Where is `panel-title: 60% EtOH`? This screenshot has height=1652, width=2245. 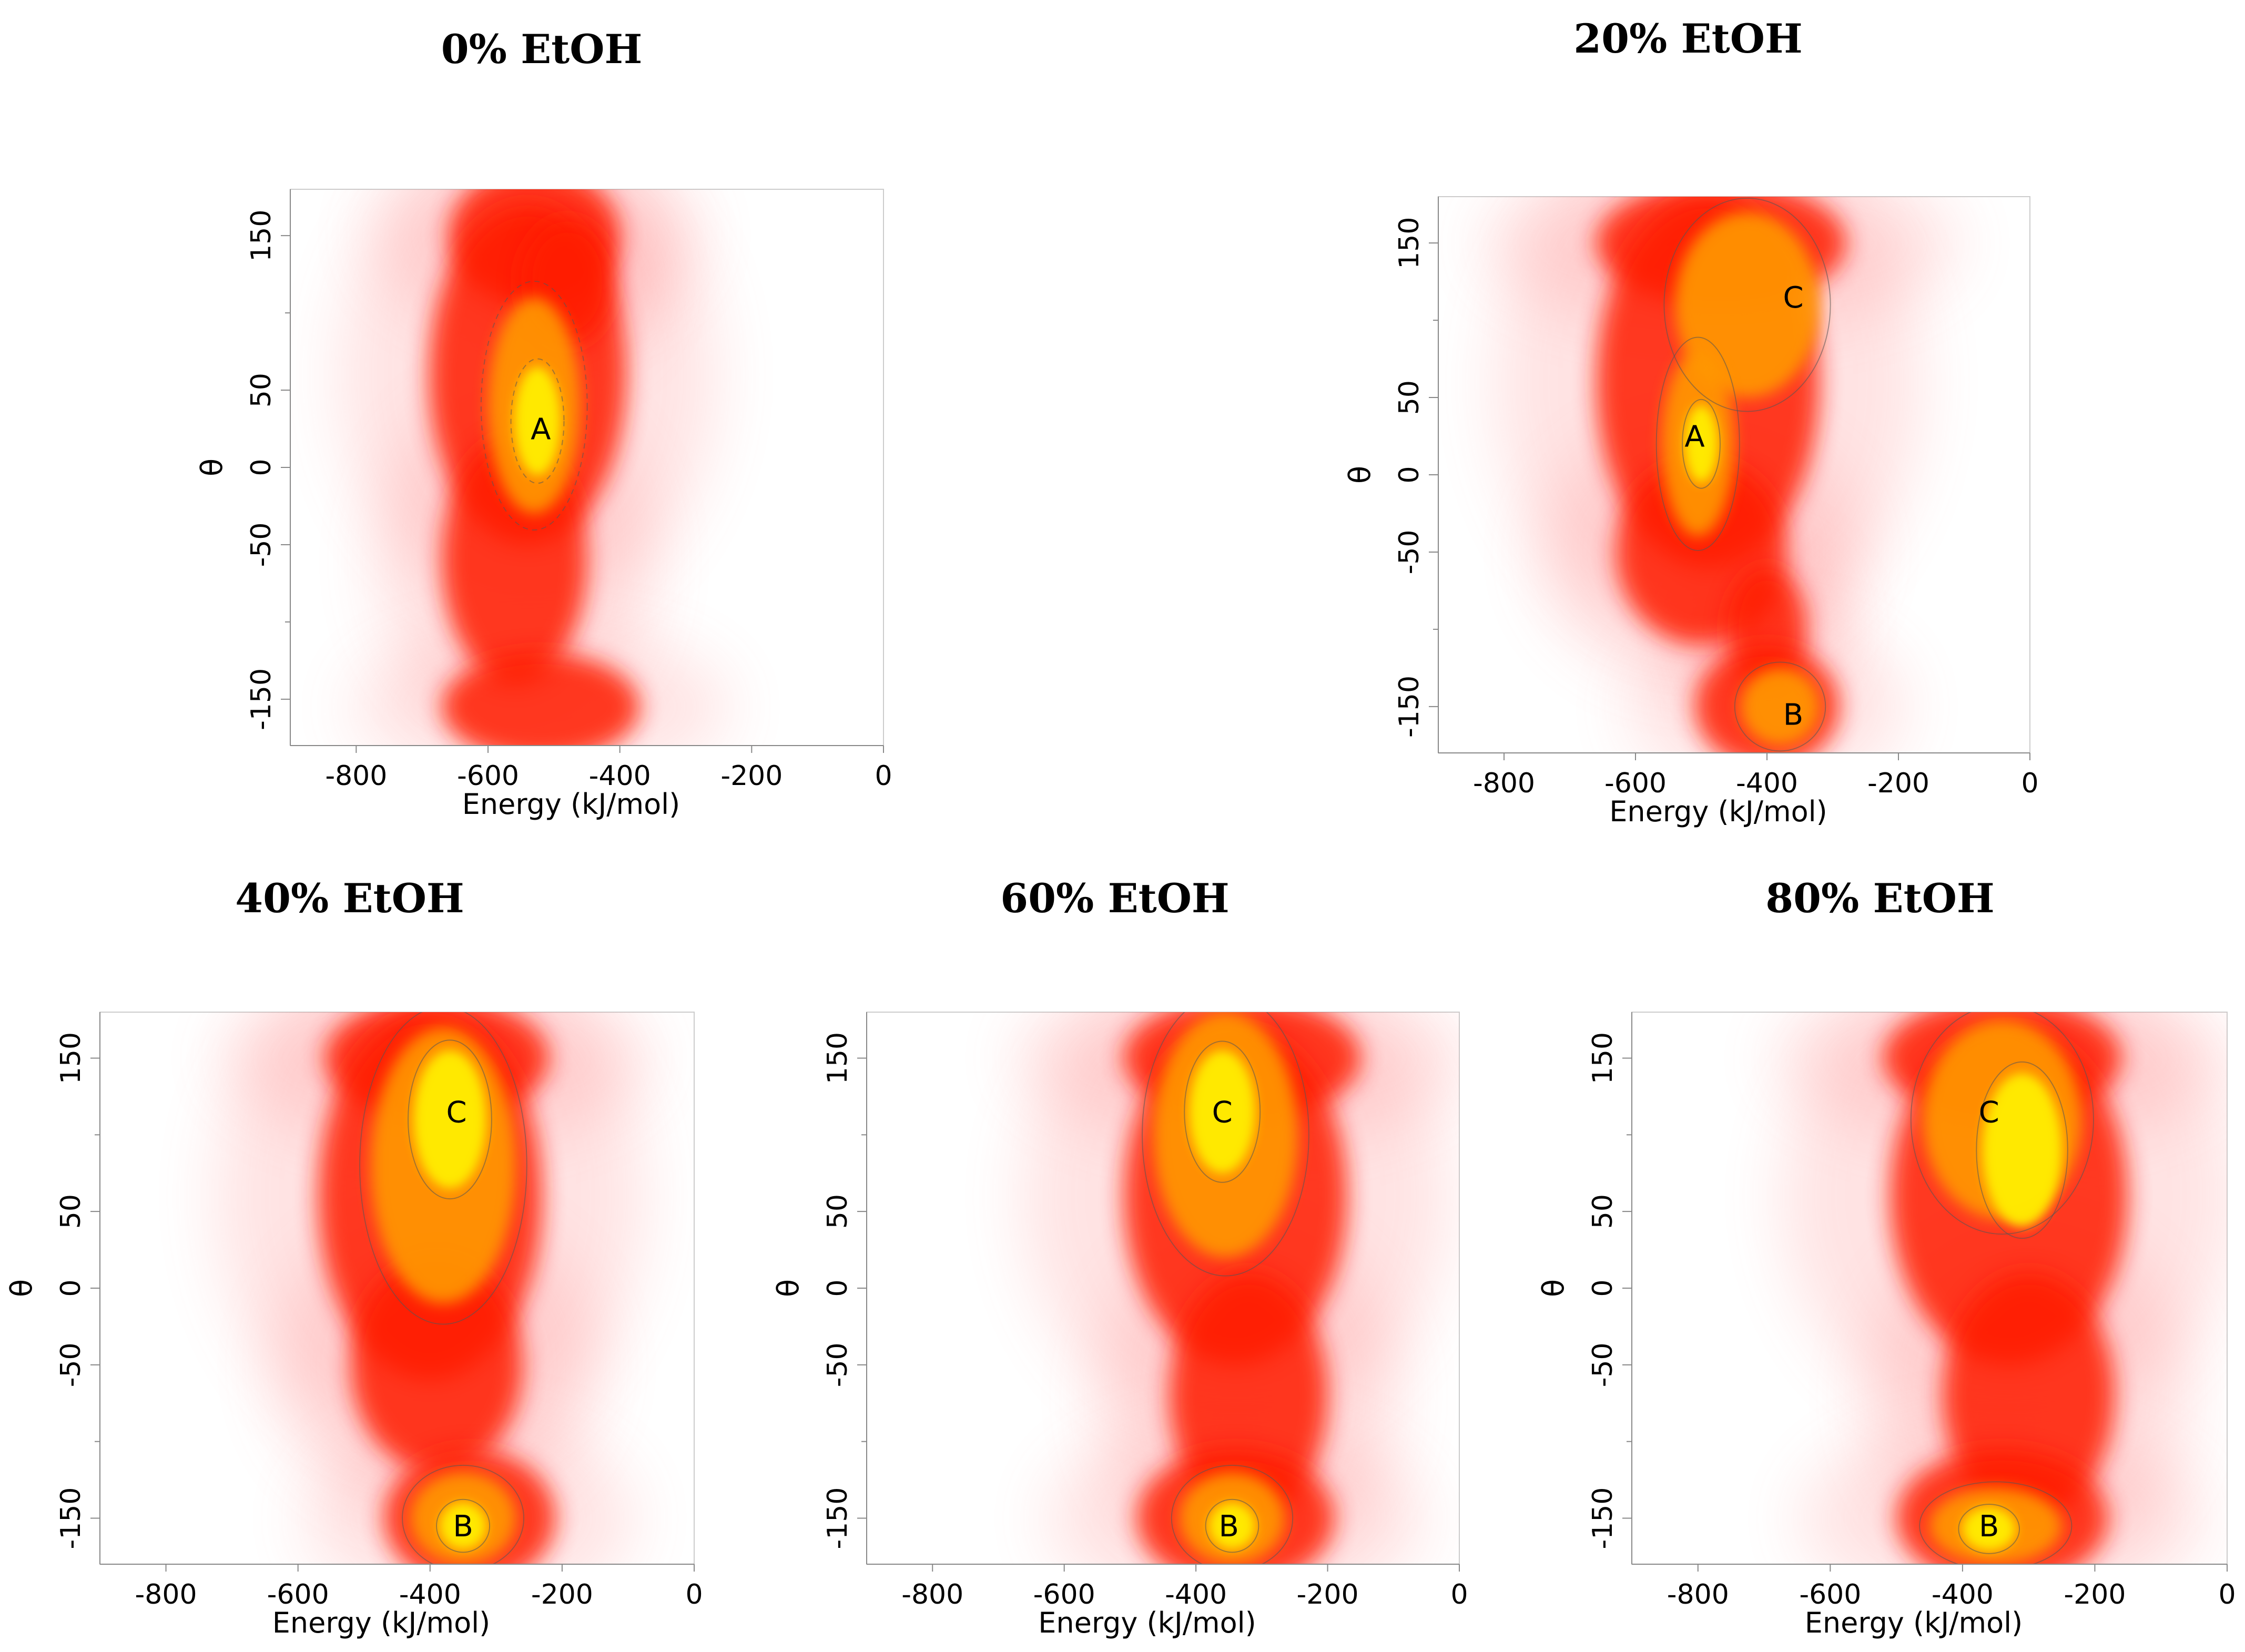
panel-title: 60% EtOH is located at coordinates (1114, 898).